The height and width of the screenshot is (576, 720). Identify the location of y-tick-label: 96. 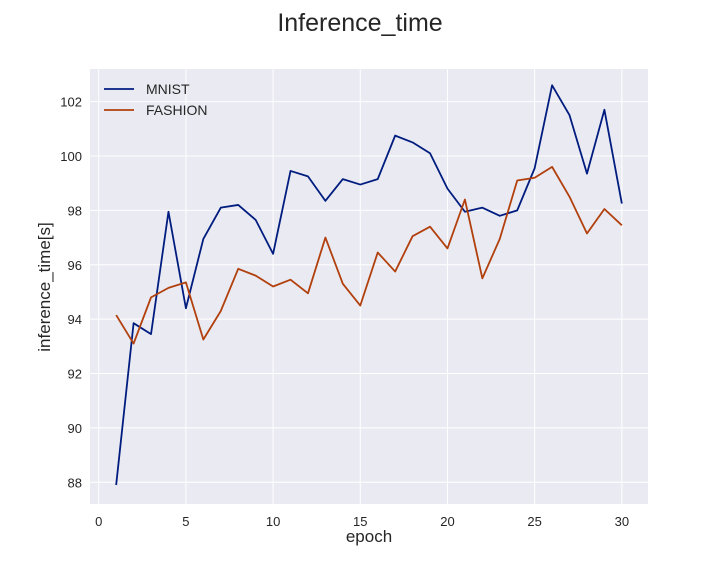
(75, 265).